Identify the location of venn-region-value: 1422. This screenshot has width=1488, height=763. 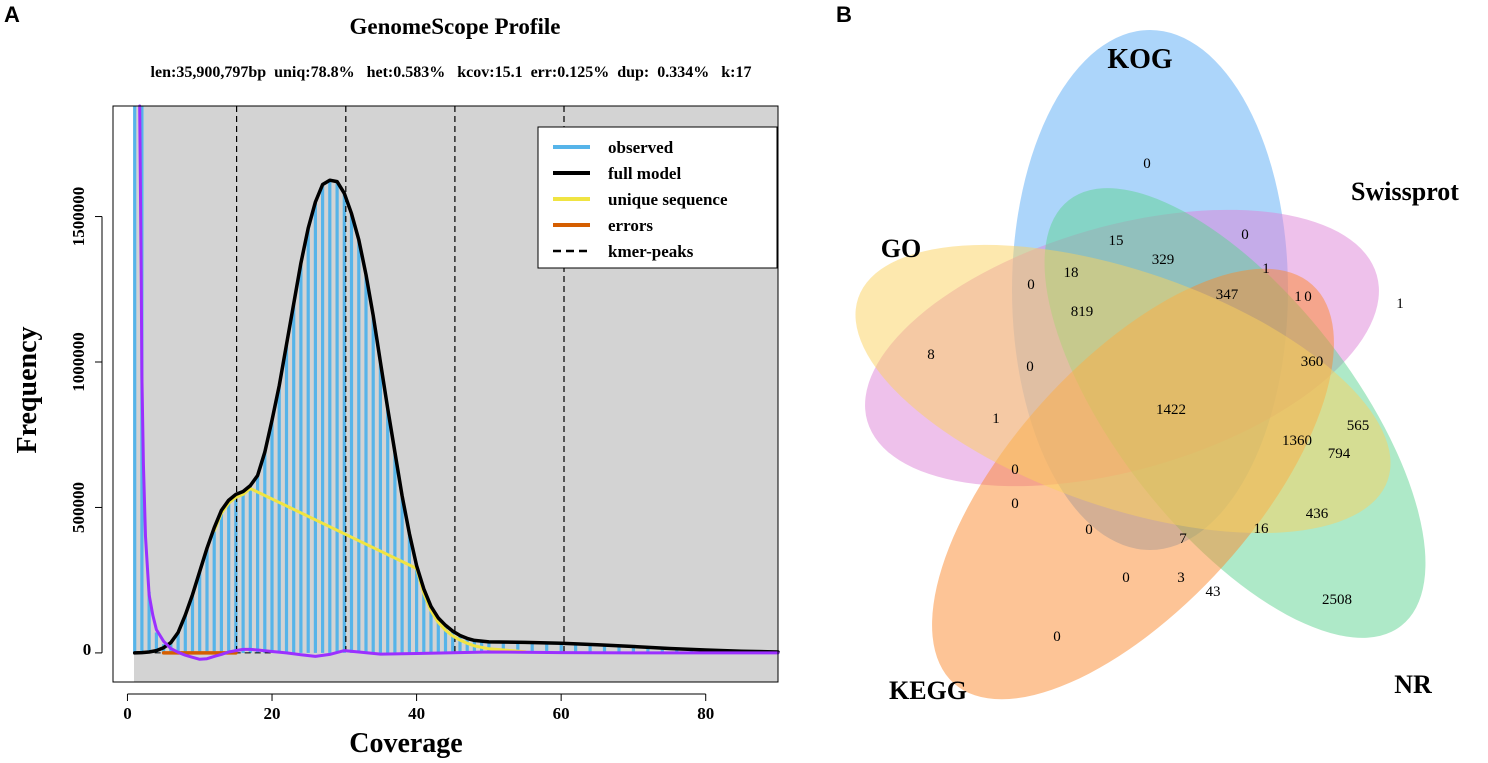
(1171, 410).